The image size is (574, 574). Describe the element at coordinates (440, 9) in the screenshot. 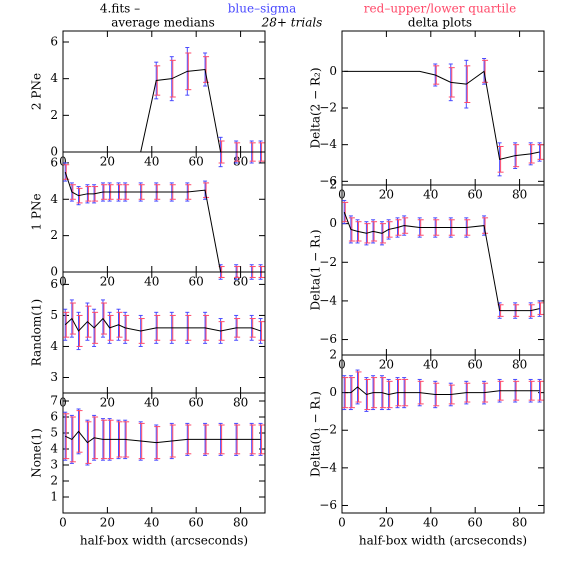

I see `quartile-legend: red–upper/lower quartile` at that location.